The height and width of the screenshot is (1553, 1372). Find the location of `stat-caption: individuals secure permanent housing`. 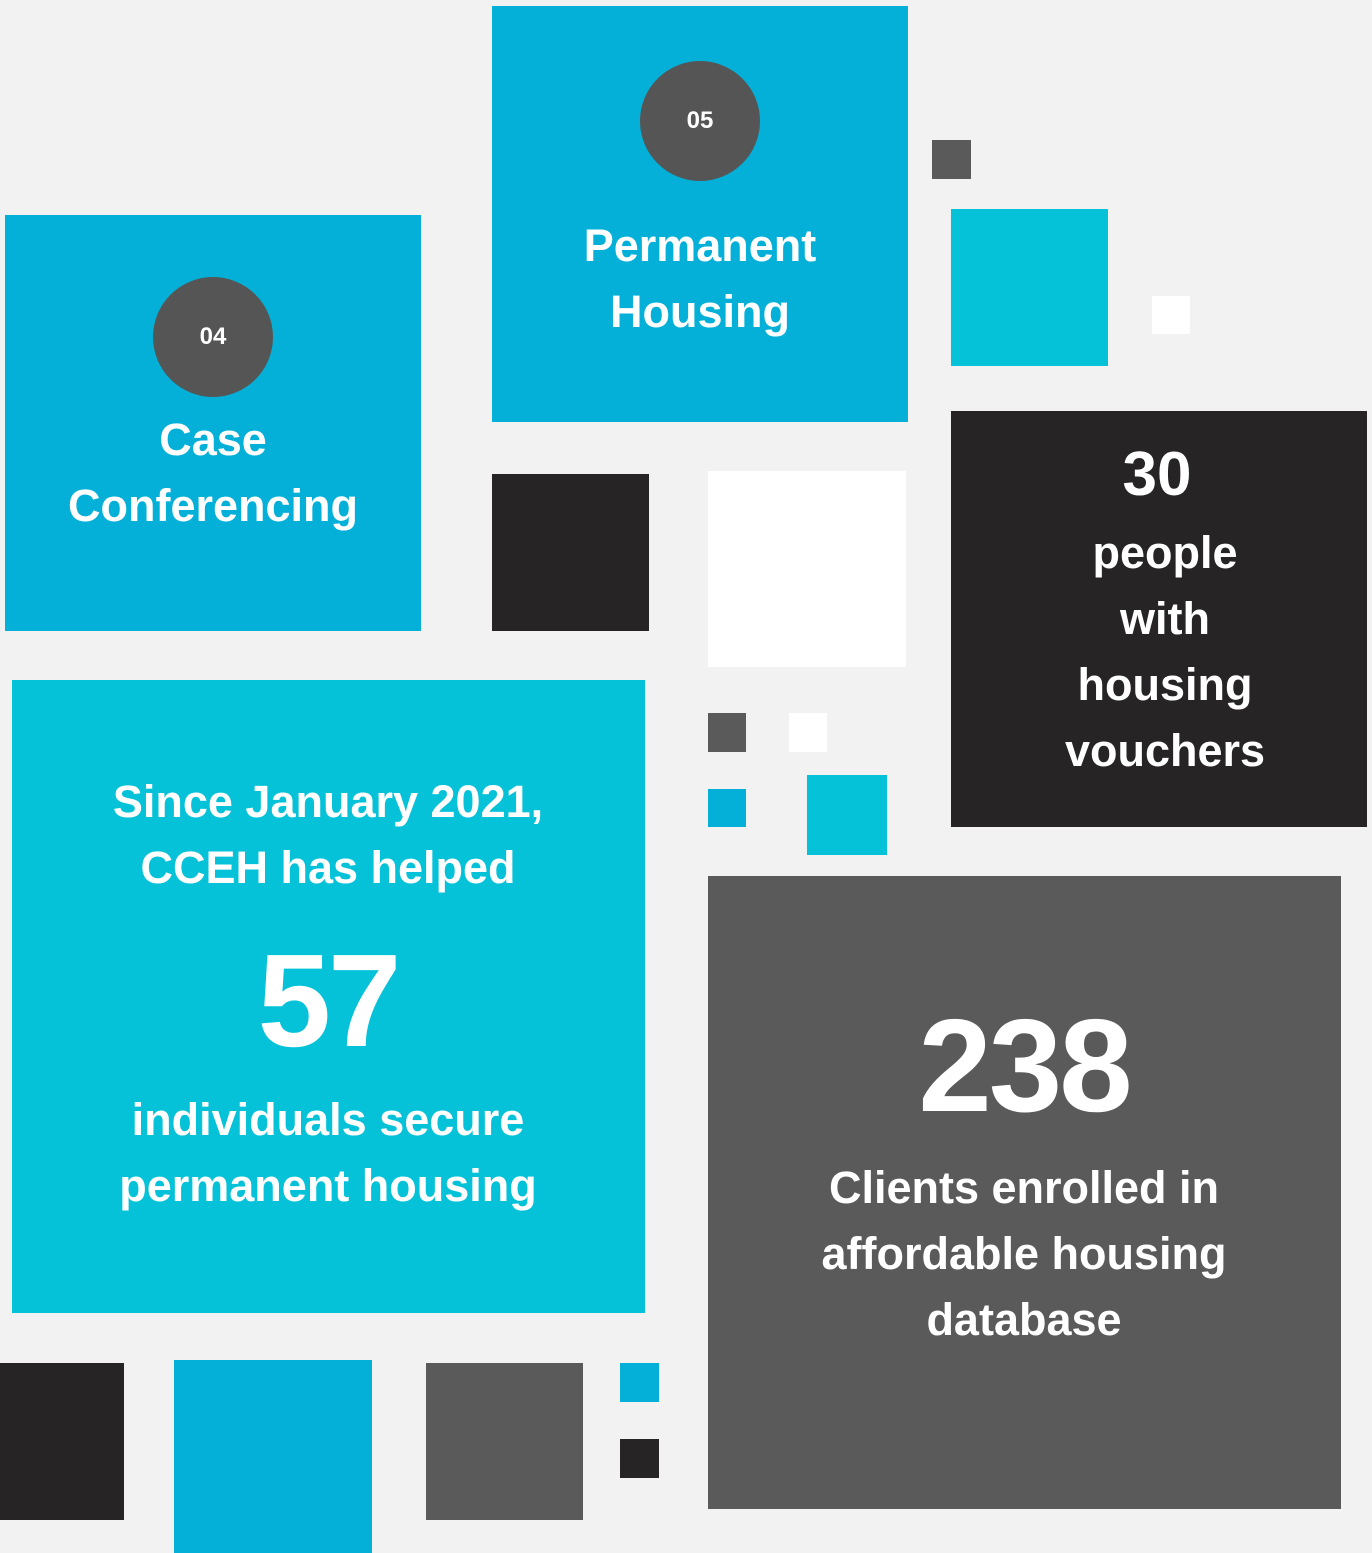

stat-caption: individuals secure permanent housing is located at coordinates (328, 1152).